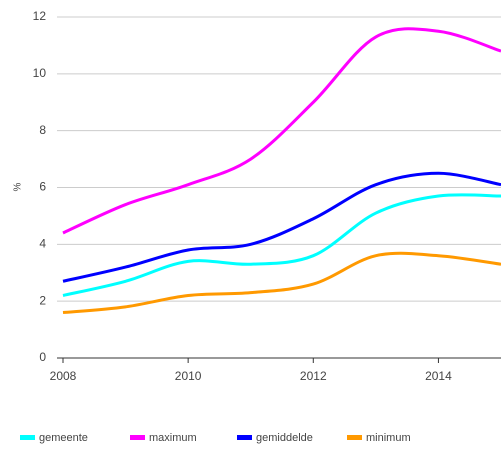 This screenshot has width=501, height=455. What do you see at coordinates (40, 16) in the screenshot?
I see `y-tick-label: 12` at bounding box center [40, 16].